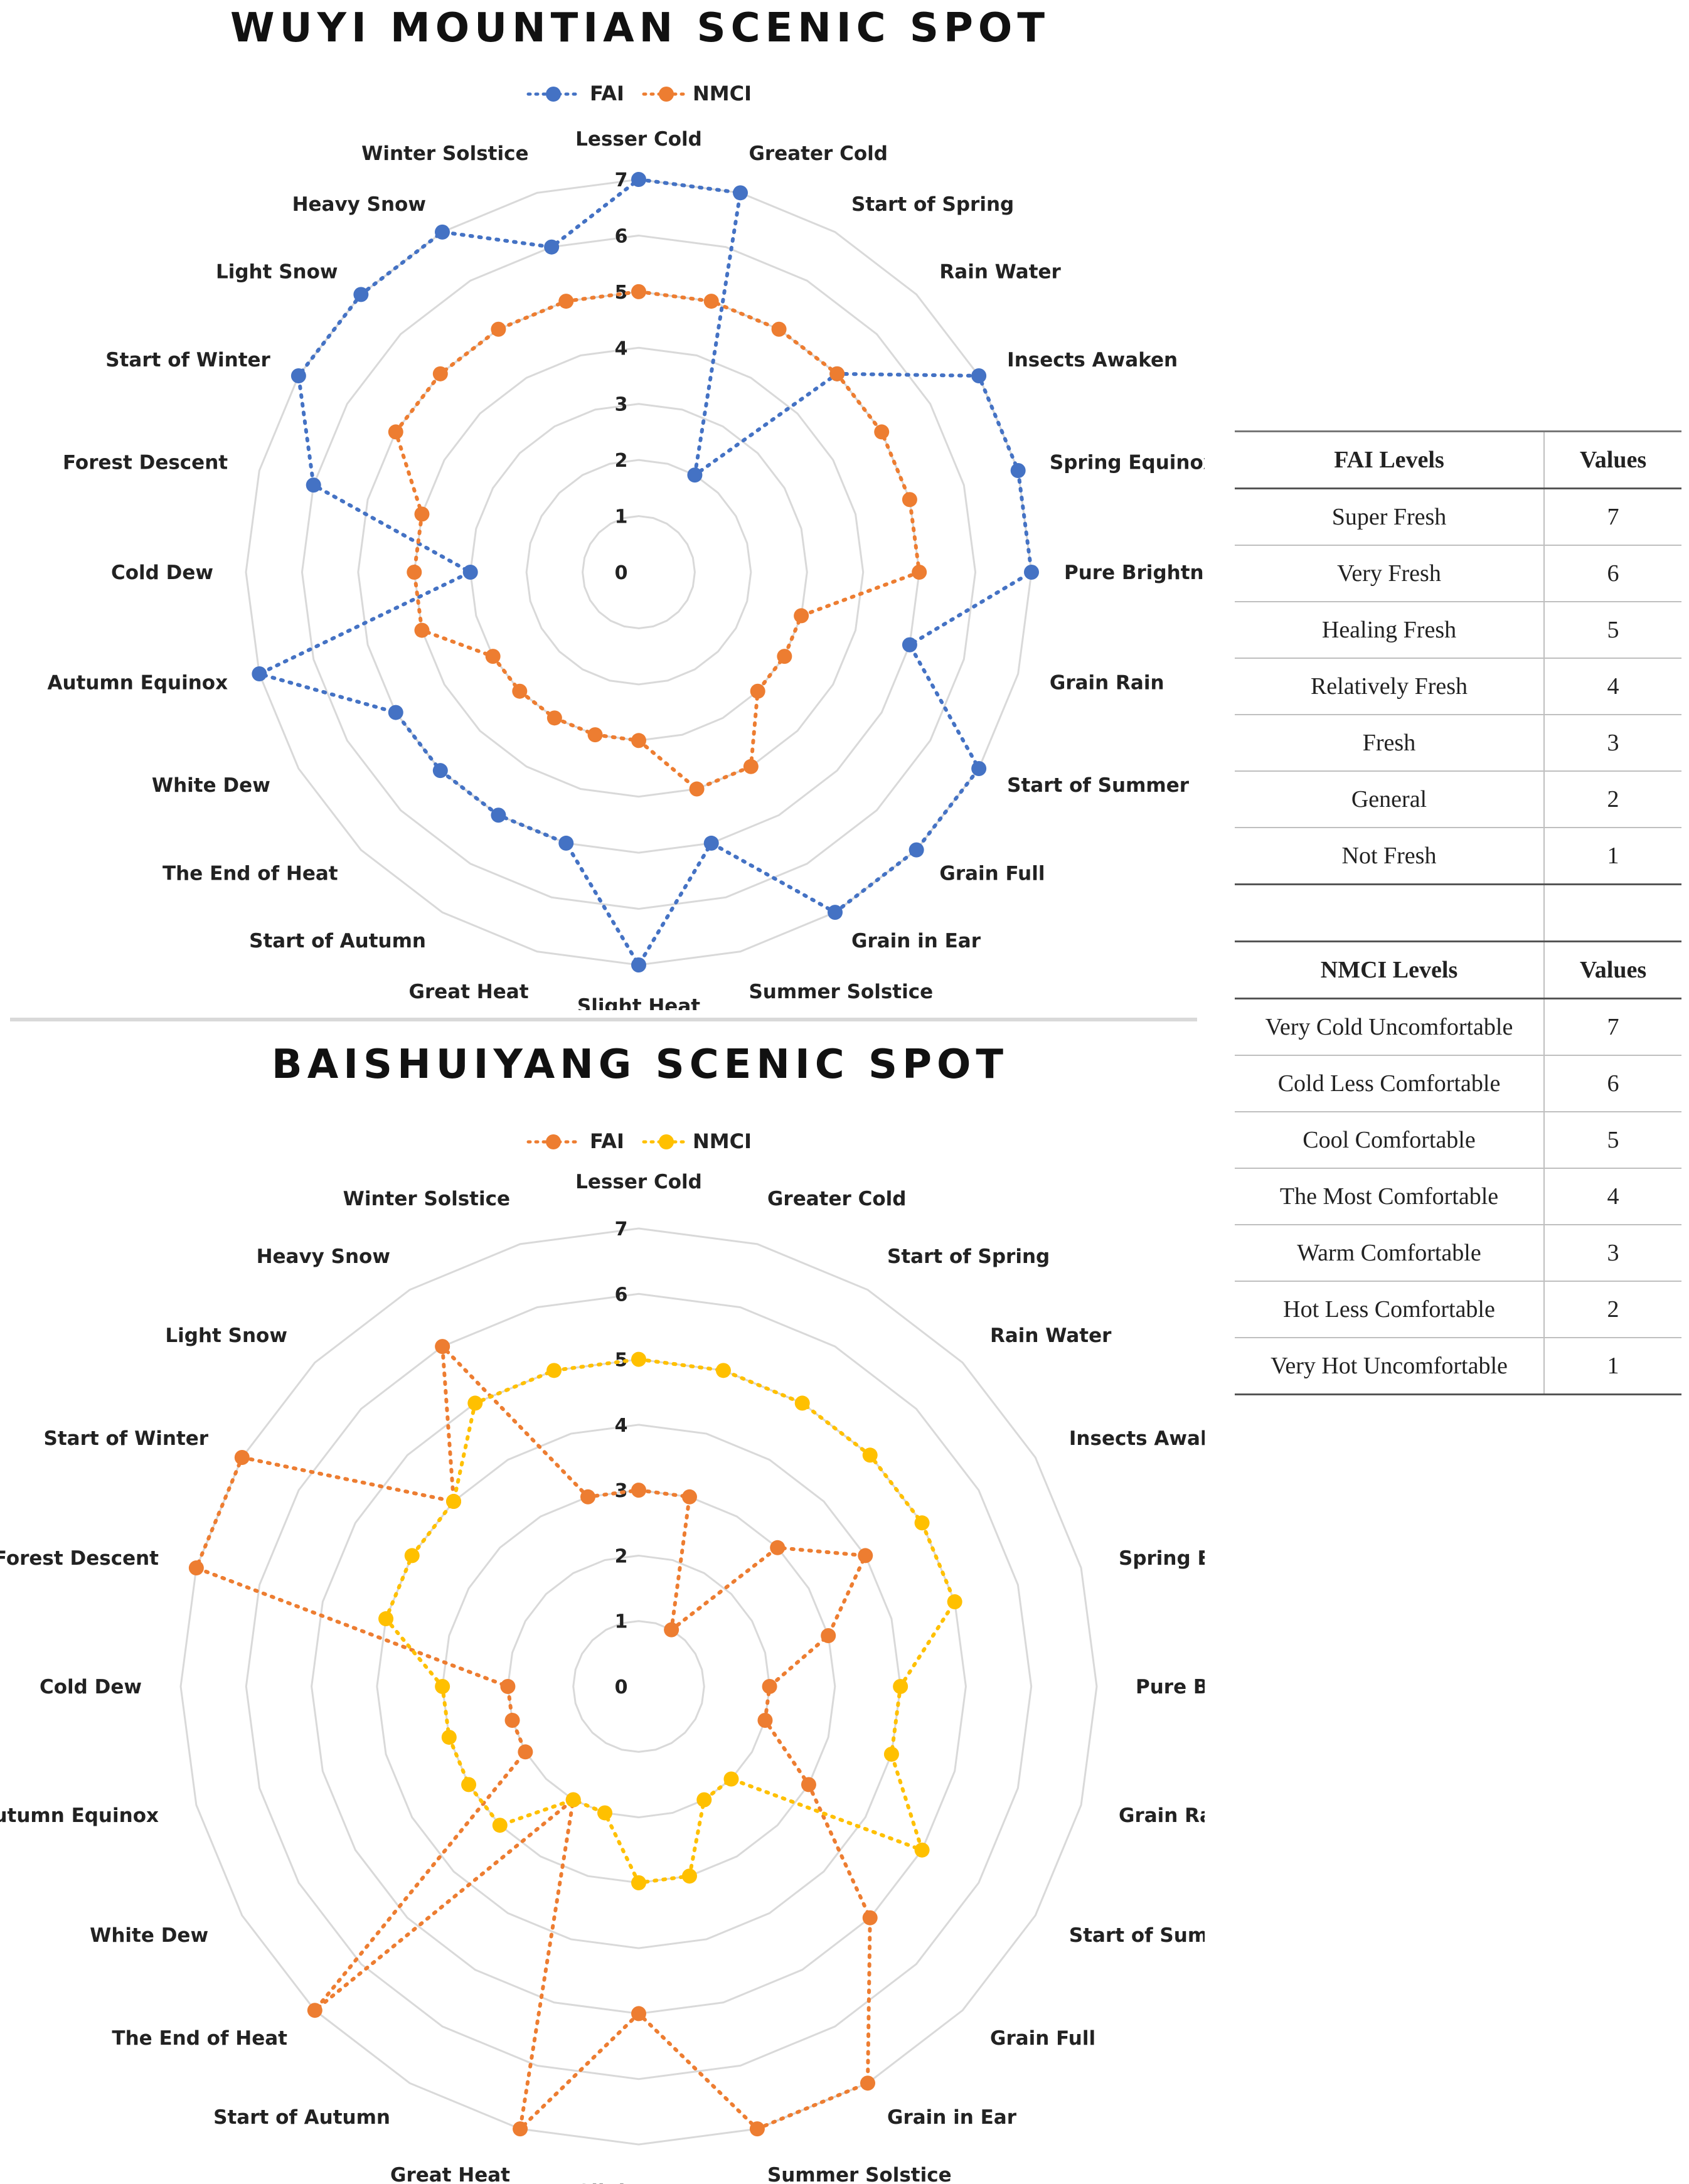  What do you see at coordinates (621, 1229) in the screenshot?
I see `radial-tick-label: 7` at bounding box center [621, 1229].